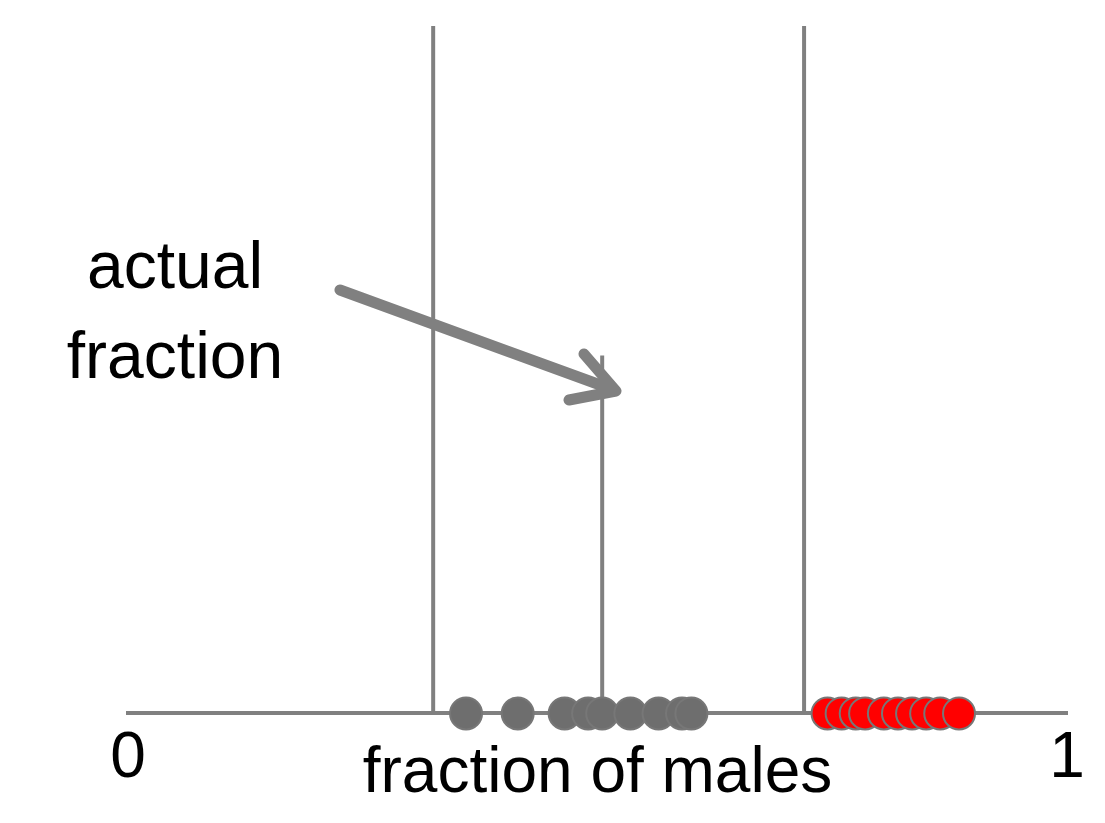 The image size is (1105, 823). I want to click on x-tick-label: 1, so click(1067, 755).